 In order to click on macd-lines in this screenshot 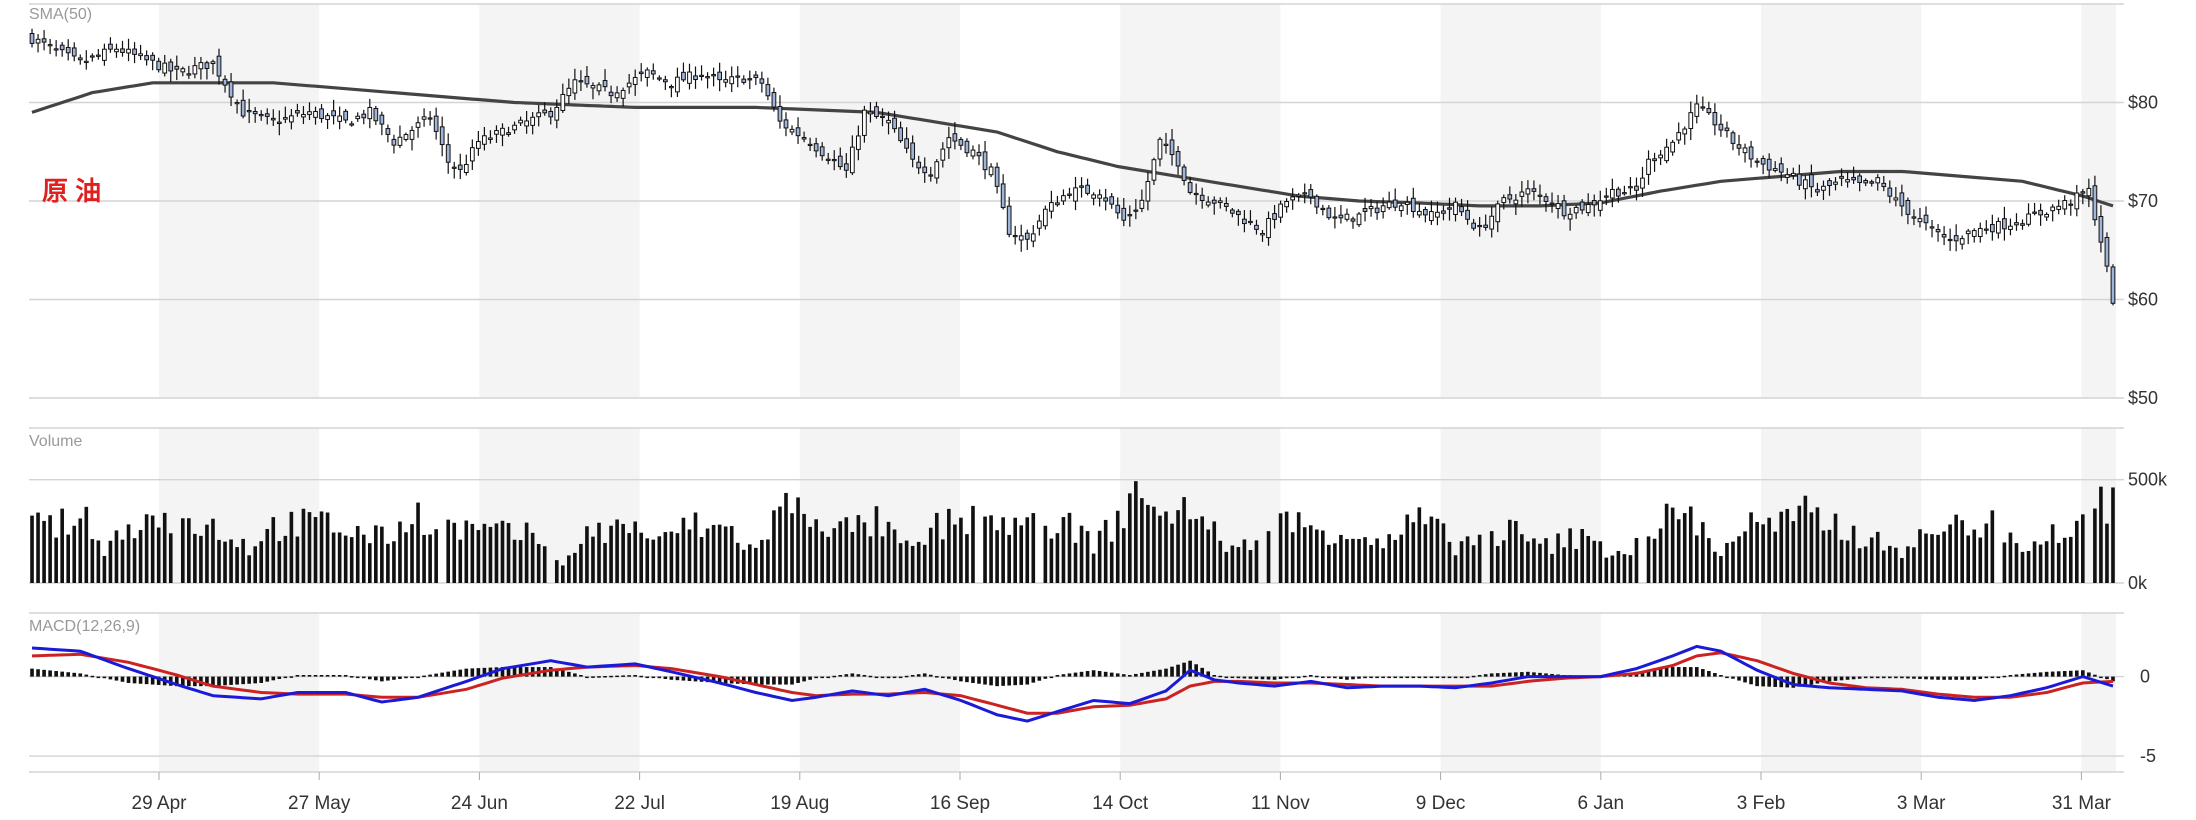, I will do `click(1072, 683)`.